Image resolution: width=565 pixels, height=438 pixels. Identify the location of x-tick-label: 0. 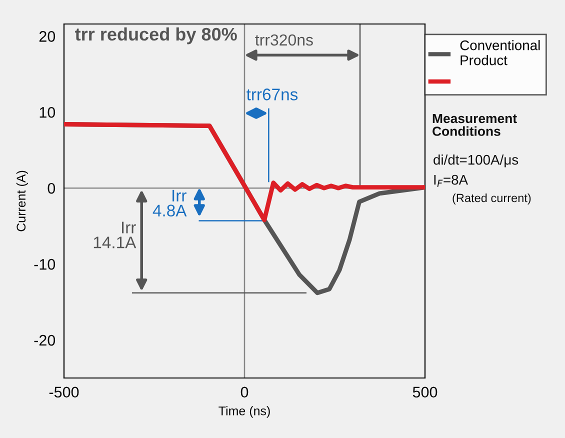
(244, 392).